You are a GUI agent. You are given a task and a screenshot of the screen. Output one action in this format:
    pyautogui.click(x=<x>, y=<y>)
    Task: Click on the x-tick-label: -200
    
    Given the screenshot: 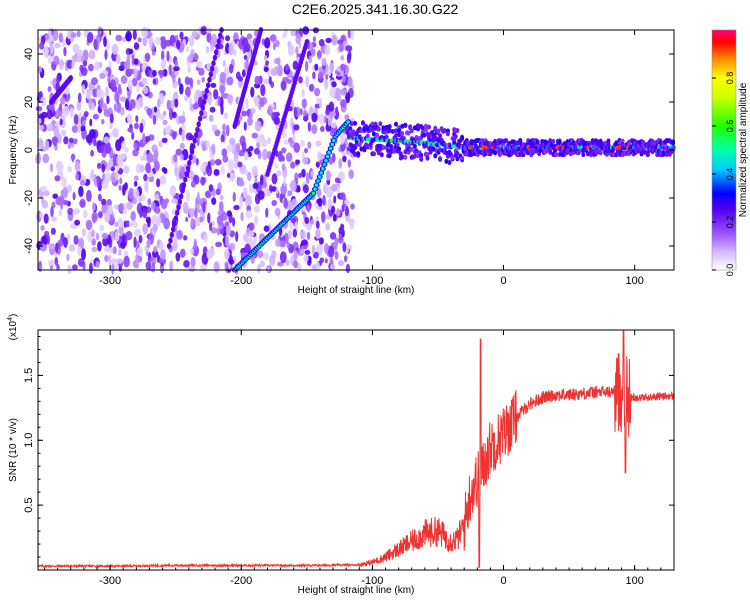 What is the action you would take?
    pyautogui.click(x=241, y=281)
    